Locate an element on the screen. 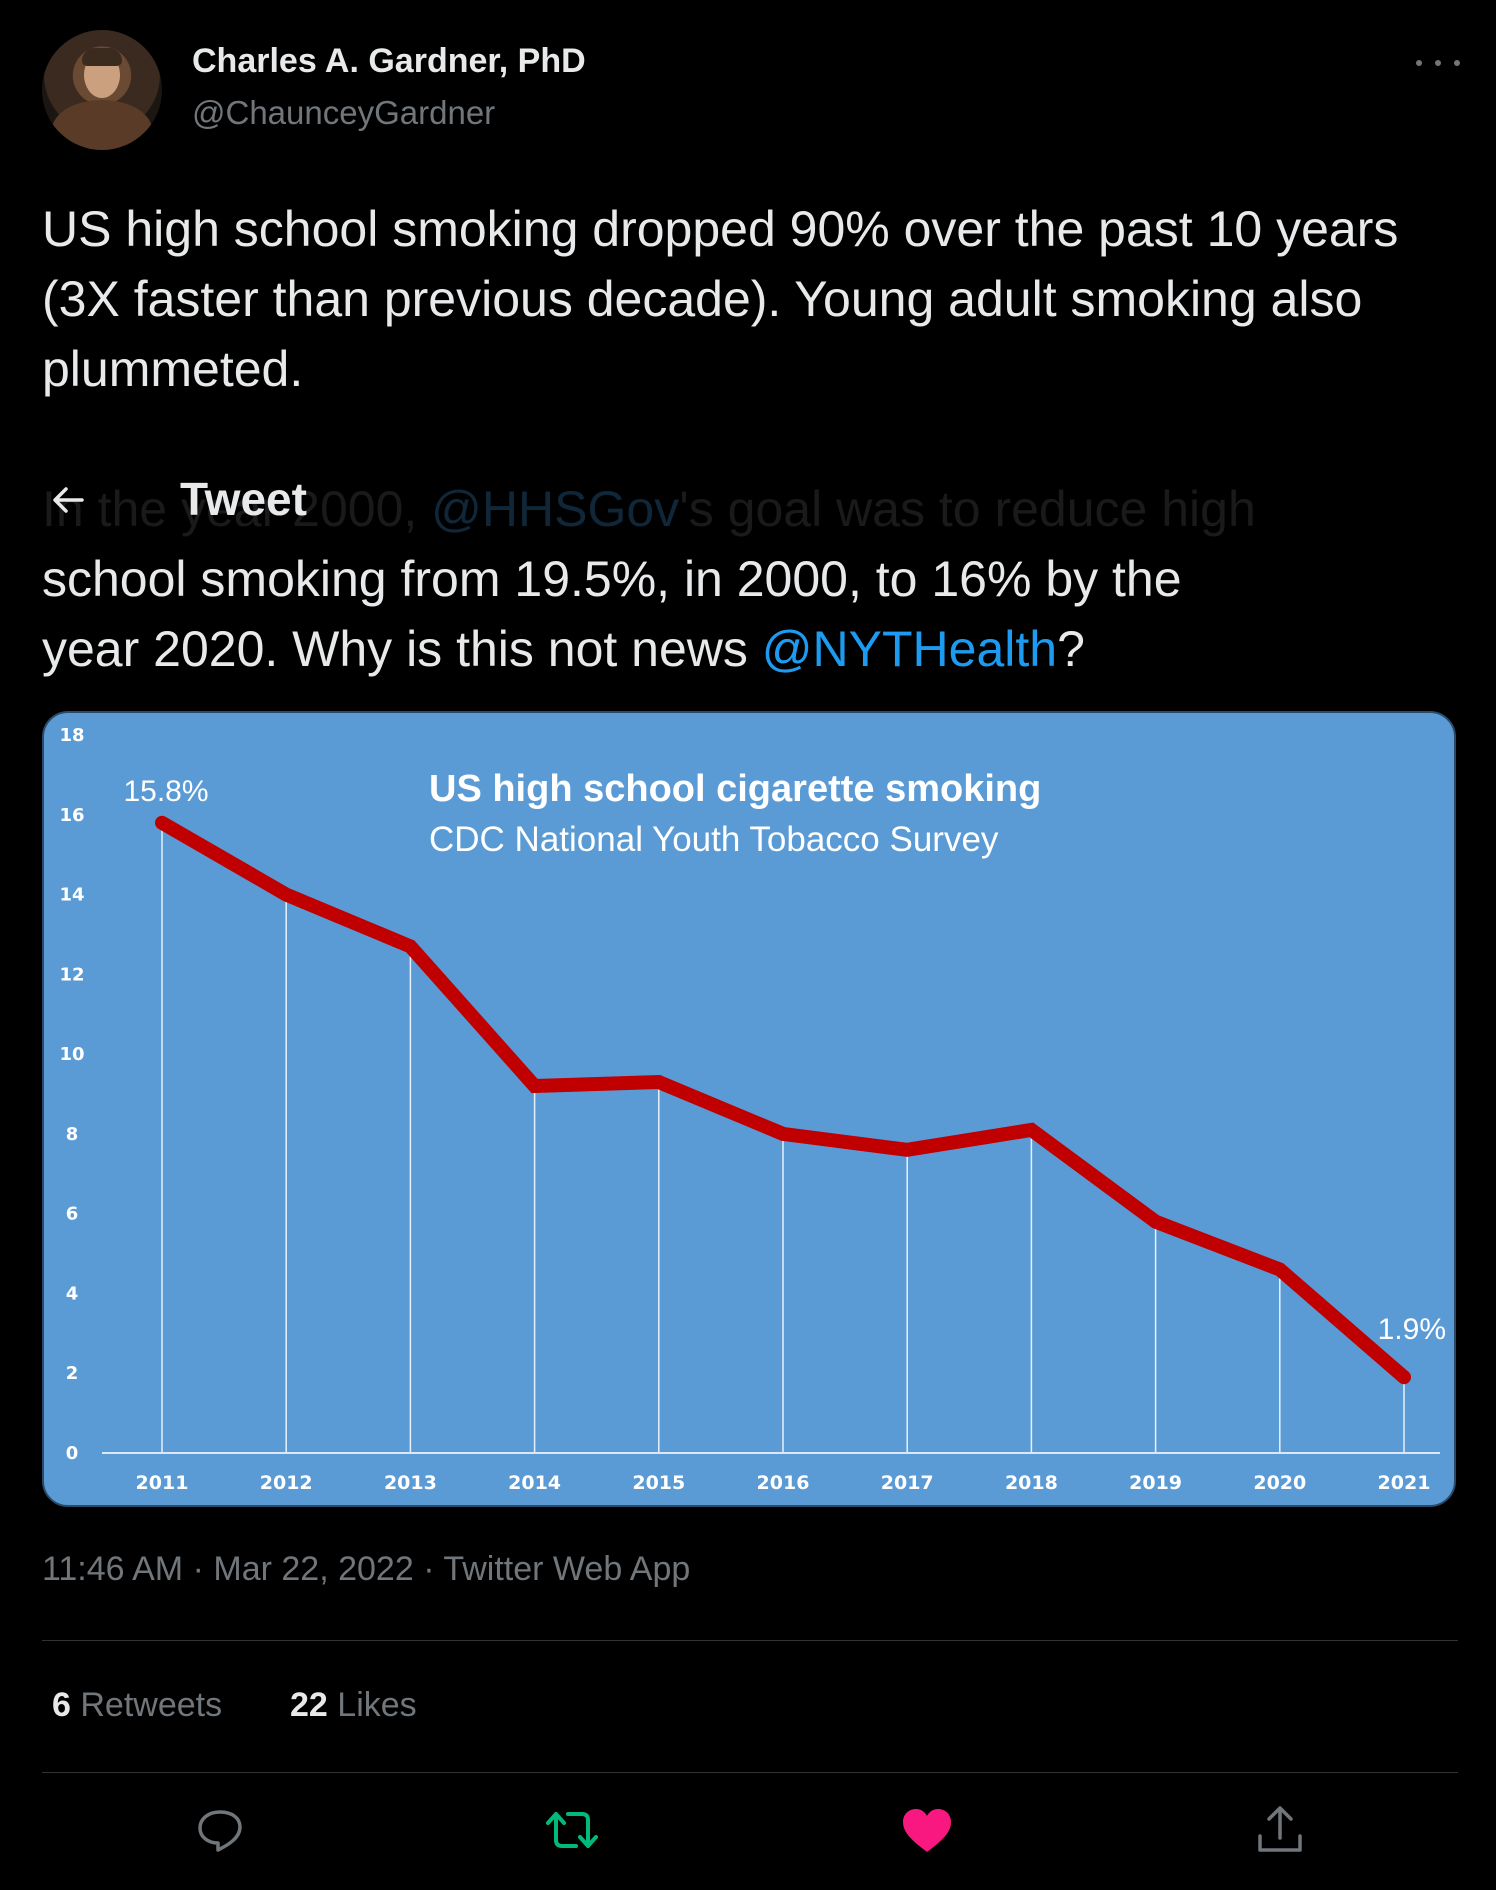 The image size is (1496, 1890). x-tick-label: 2018 is located at coordinates (1031, 1483).